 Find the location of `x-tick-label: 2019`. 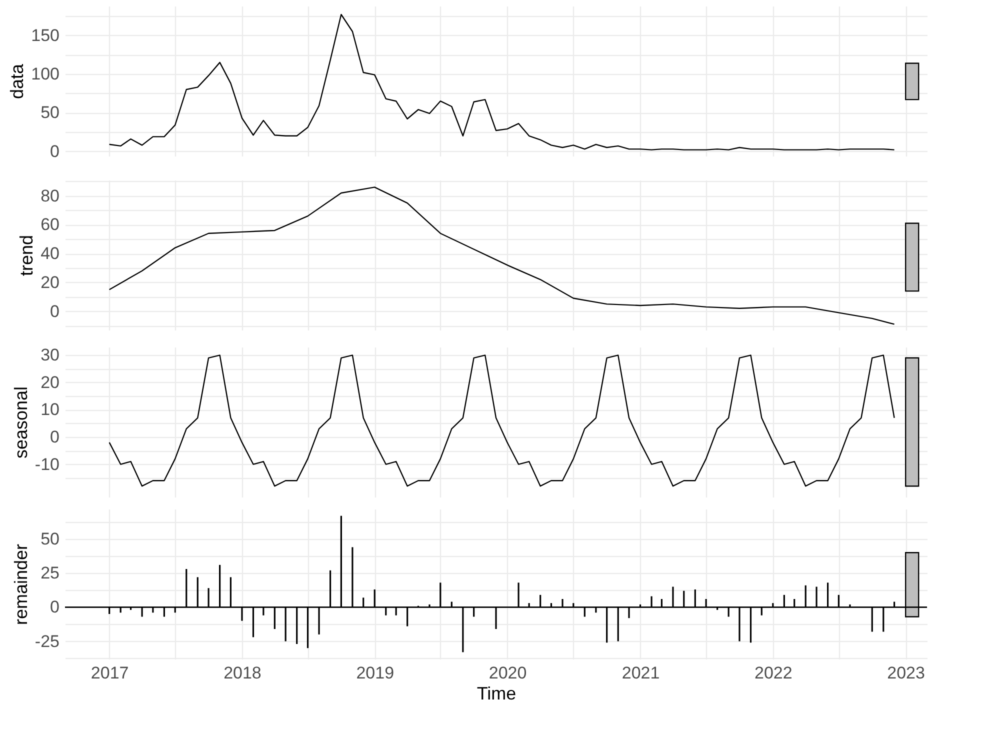

x-tick-label: 2019 is located at coordinates (375, 673).